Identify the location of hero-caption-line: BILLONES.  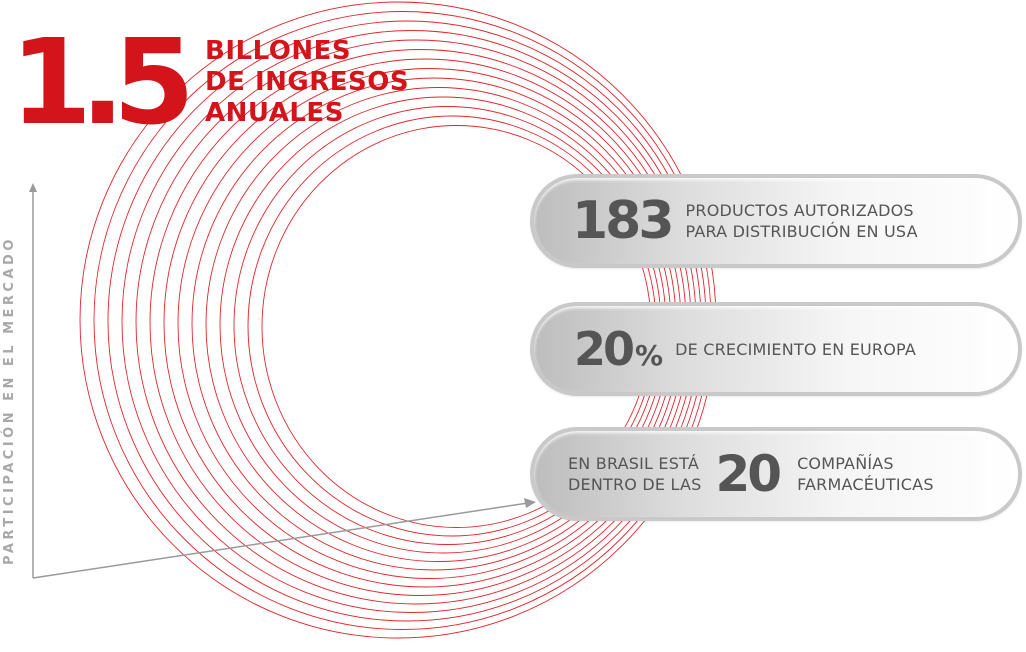
(278, 51).